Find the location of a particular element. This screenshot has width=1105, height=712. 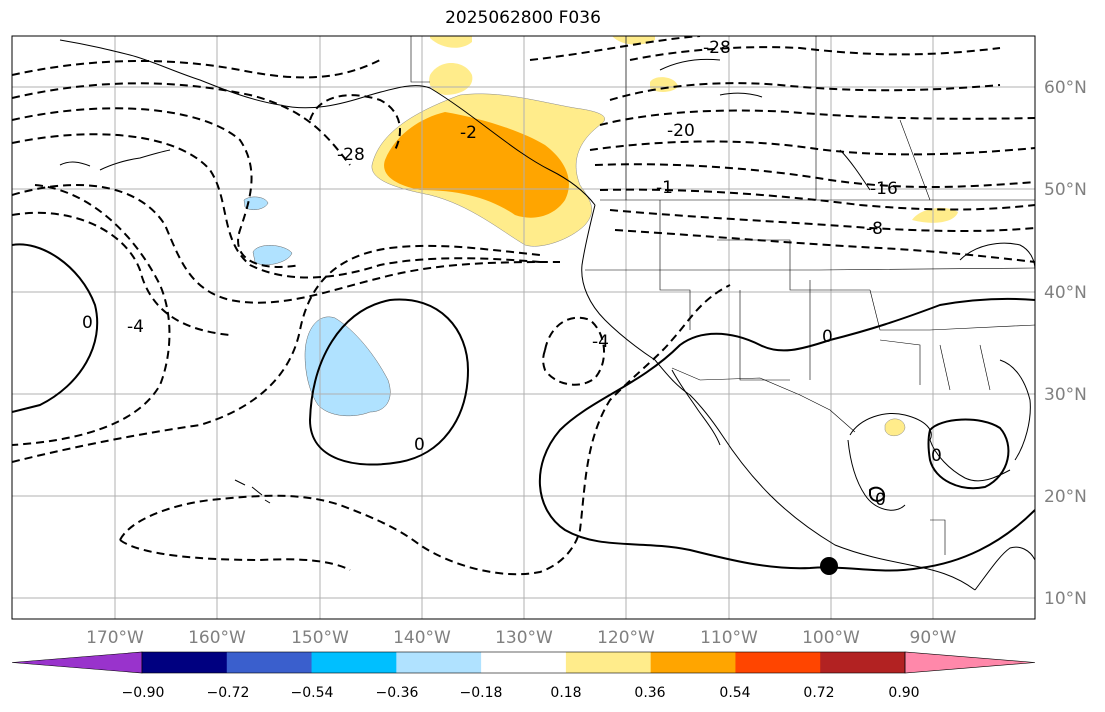

lat-label: 10°N is located at coordinates (1065, 599).